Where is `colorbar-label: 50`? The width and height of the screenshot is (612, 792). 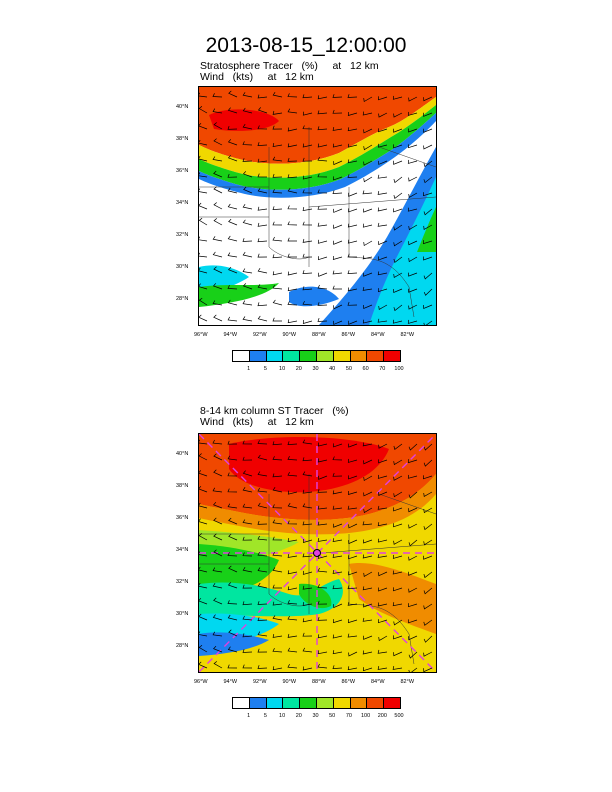 colorbar-label: 50 is located at coordinates (348, 369).